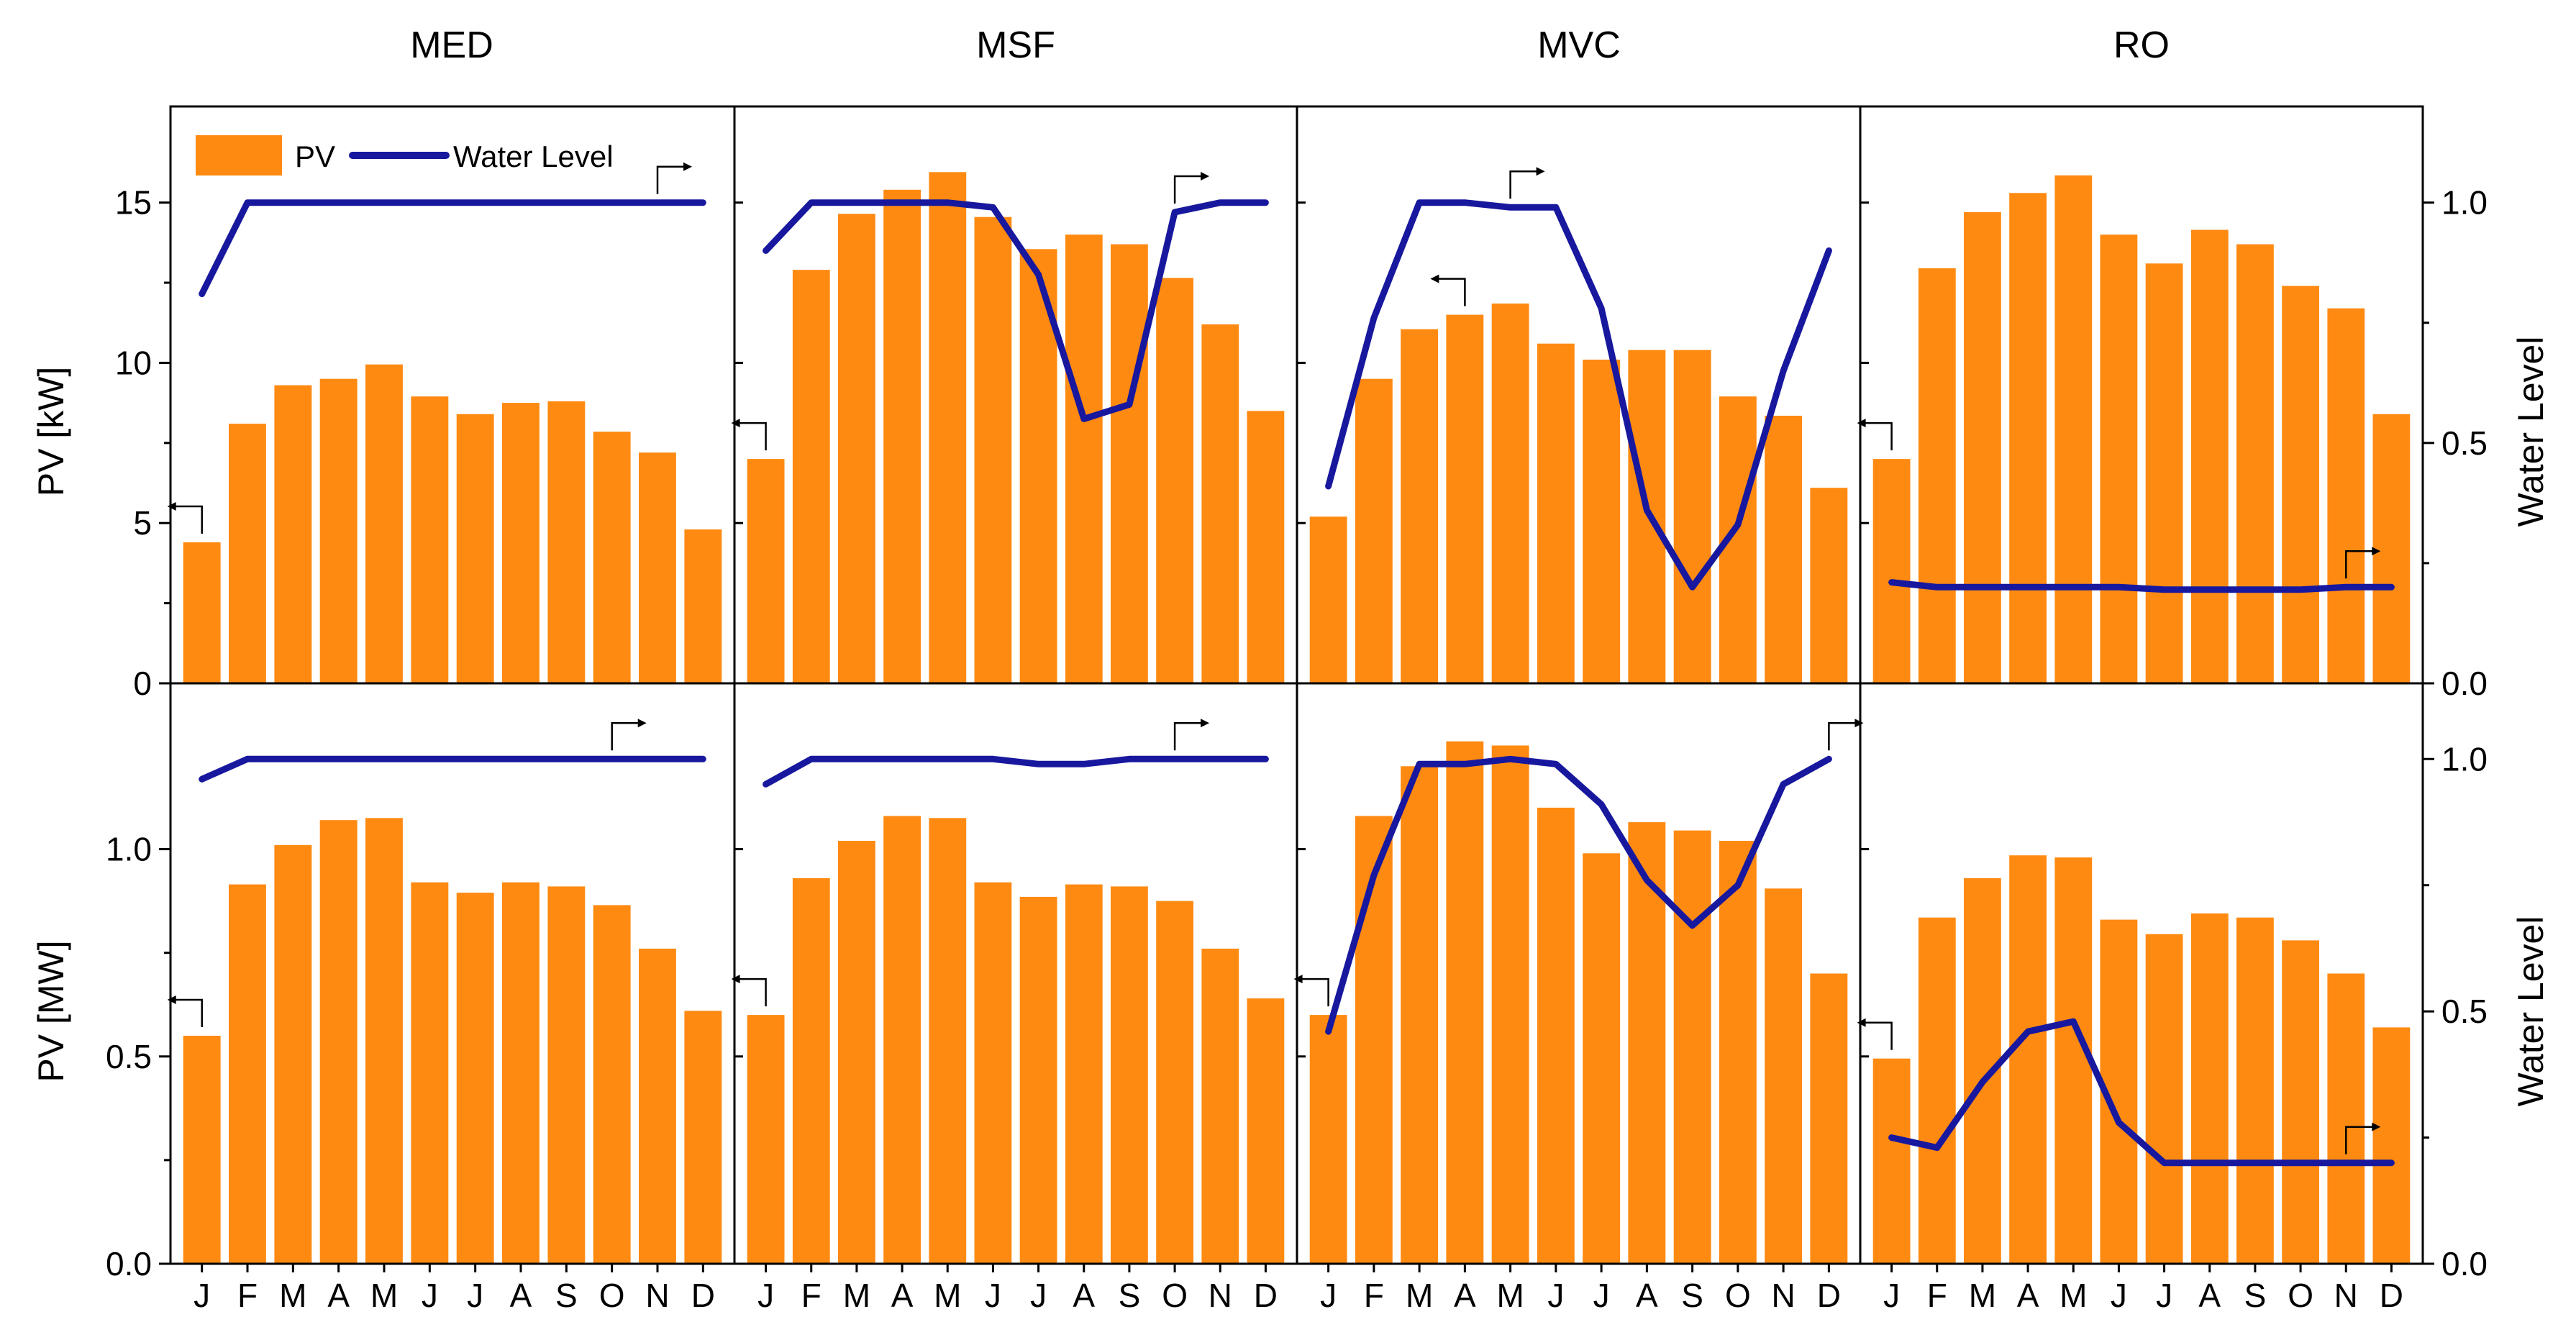 This screenshot has height=1340, width=2576. Describe the element at coordinates (2141, 973) in the screenshot. I see `panel-frame` at that location.